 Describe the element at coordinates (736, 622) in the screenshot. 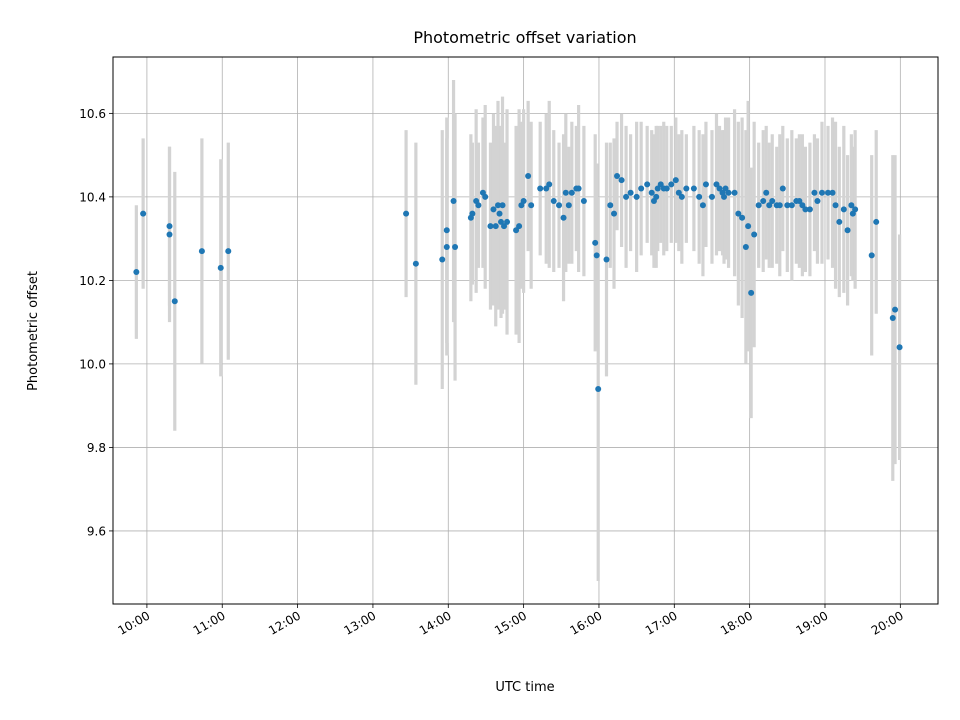

I see `x-tick-label: 18:00` at that location.